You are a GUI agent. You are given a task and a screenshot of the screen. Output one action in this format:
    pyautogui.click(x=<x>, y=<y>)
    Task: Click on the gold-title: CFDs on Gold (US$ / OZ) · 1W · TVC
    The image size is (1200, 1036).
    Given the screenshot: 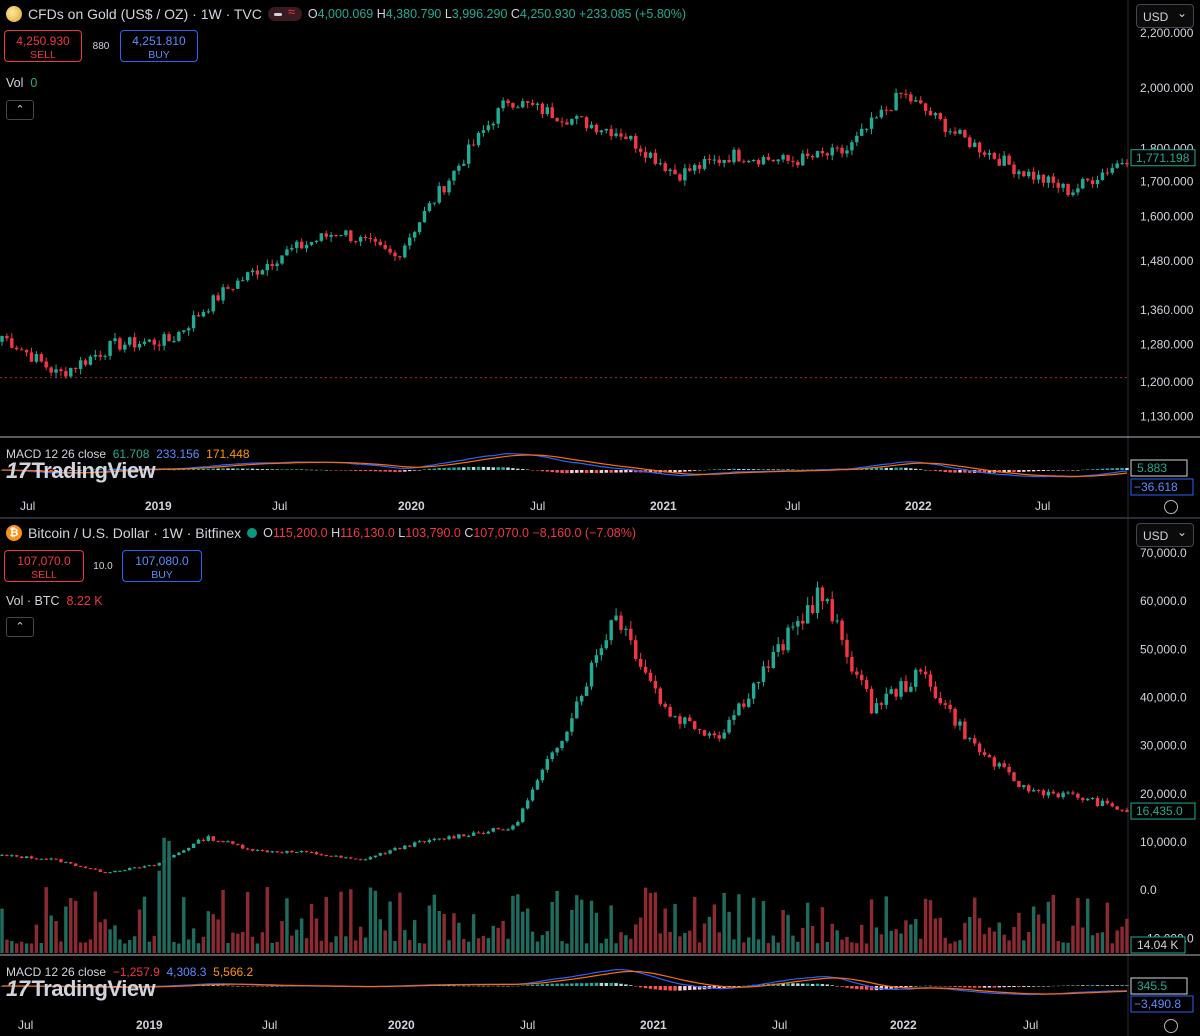 What is the action you would take?
    pyautogui.click(x=145, y=14)
    